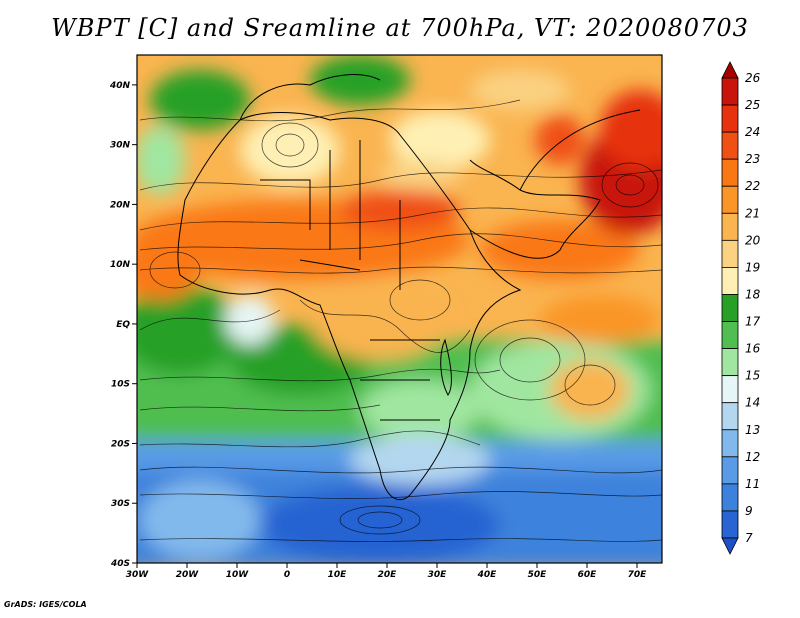 Image resolution: width=800 pixels, height=618 pixels. Describe the element at coordinates (120, 385) in the screenshot. I see `lat-tick-label: 10S` at that location.